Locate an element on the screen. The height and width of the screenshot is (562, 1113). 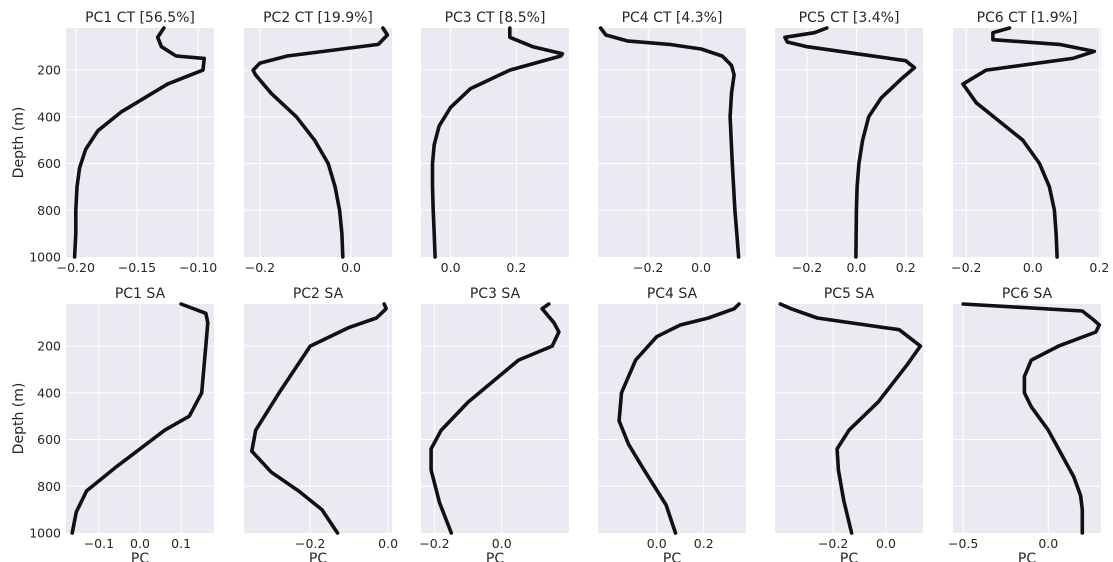
subplot-title: PC5 CT [3.4%] is located at coordinates (849, 18).